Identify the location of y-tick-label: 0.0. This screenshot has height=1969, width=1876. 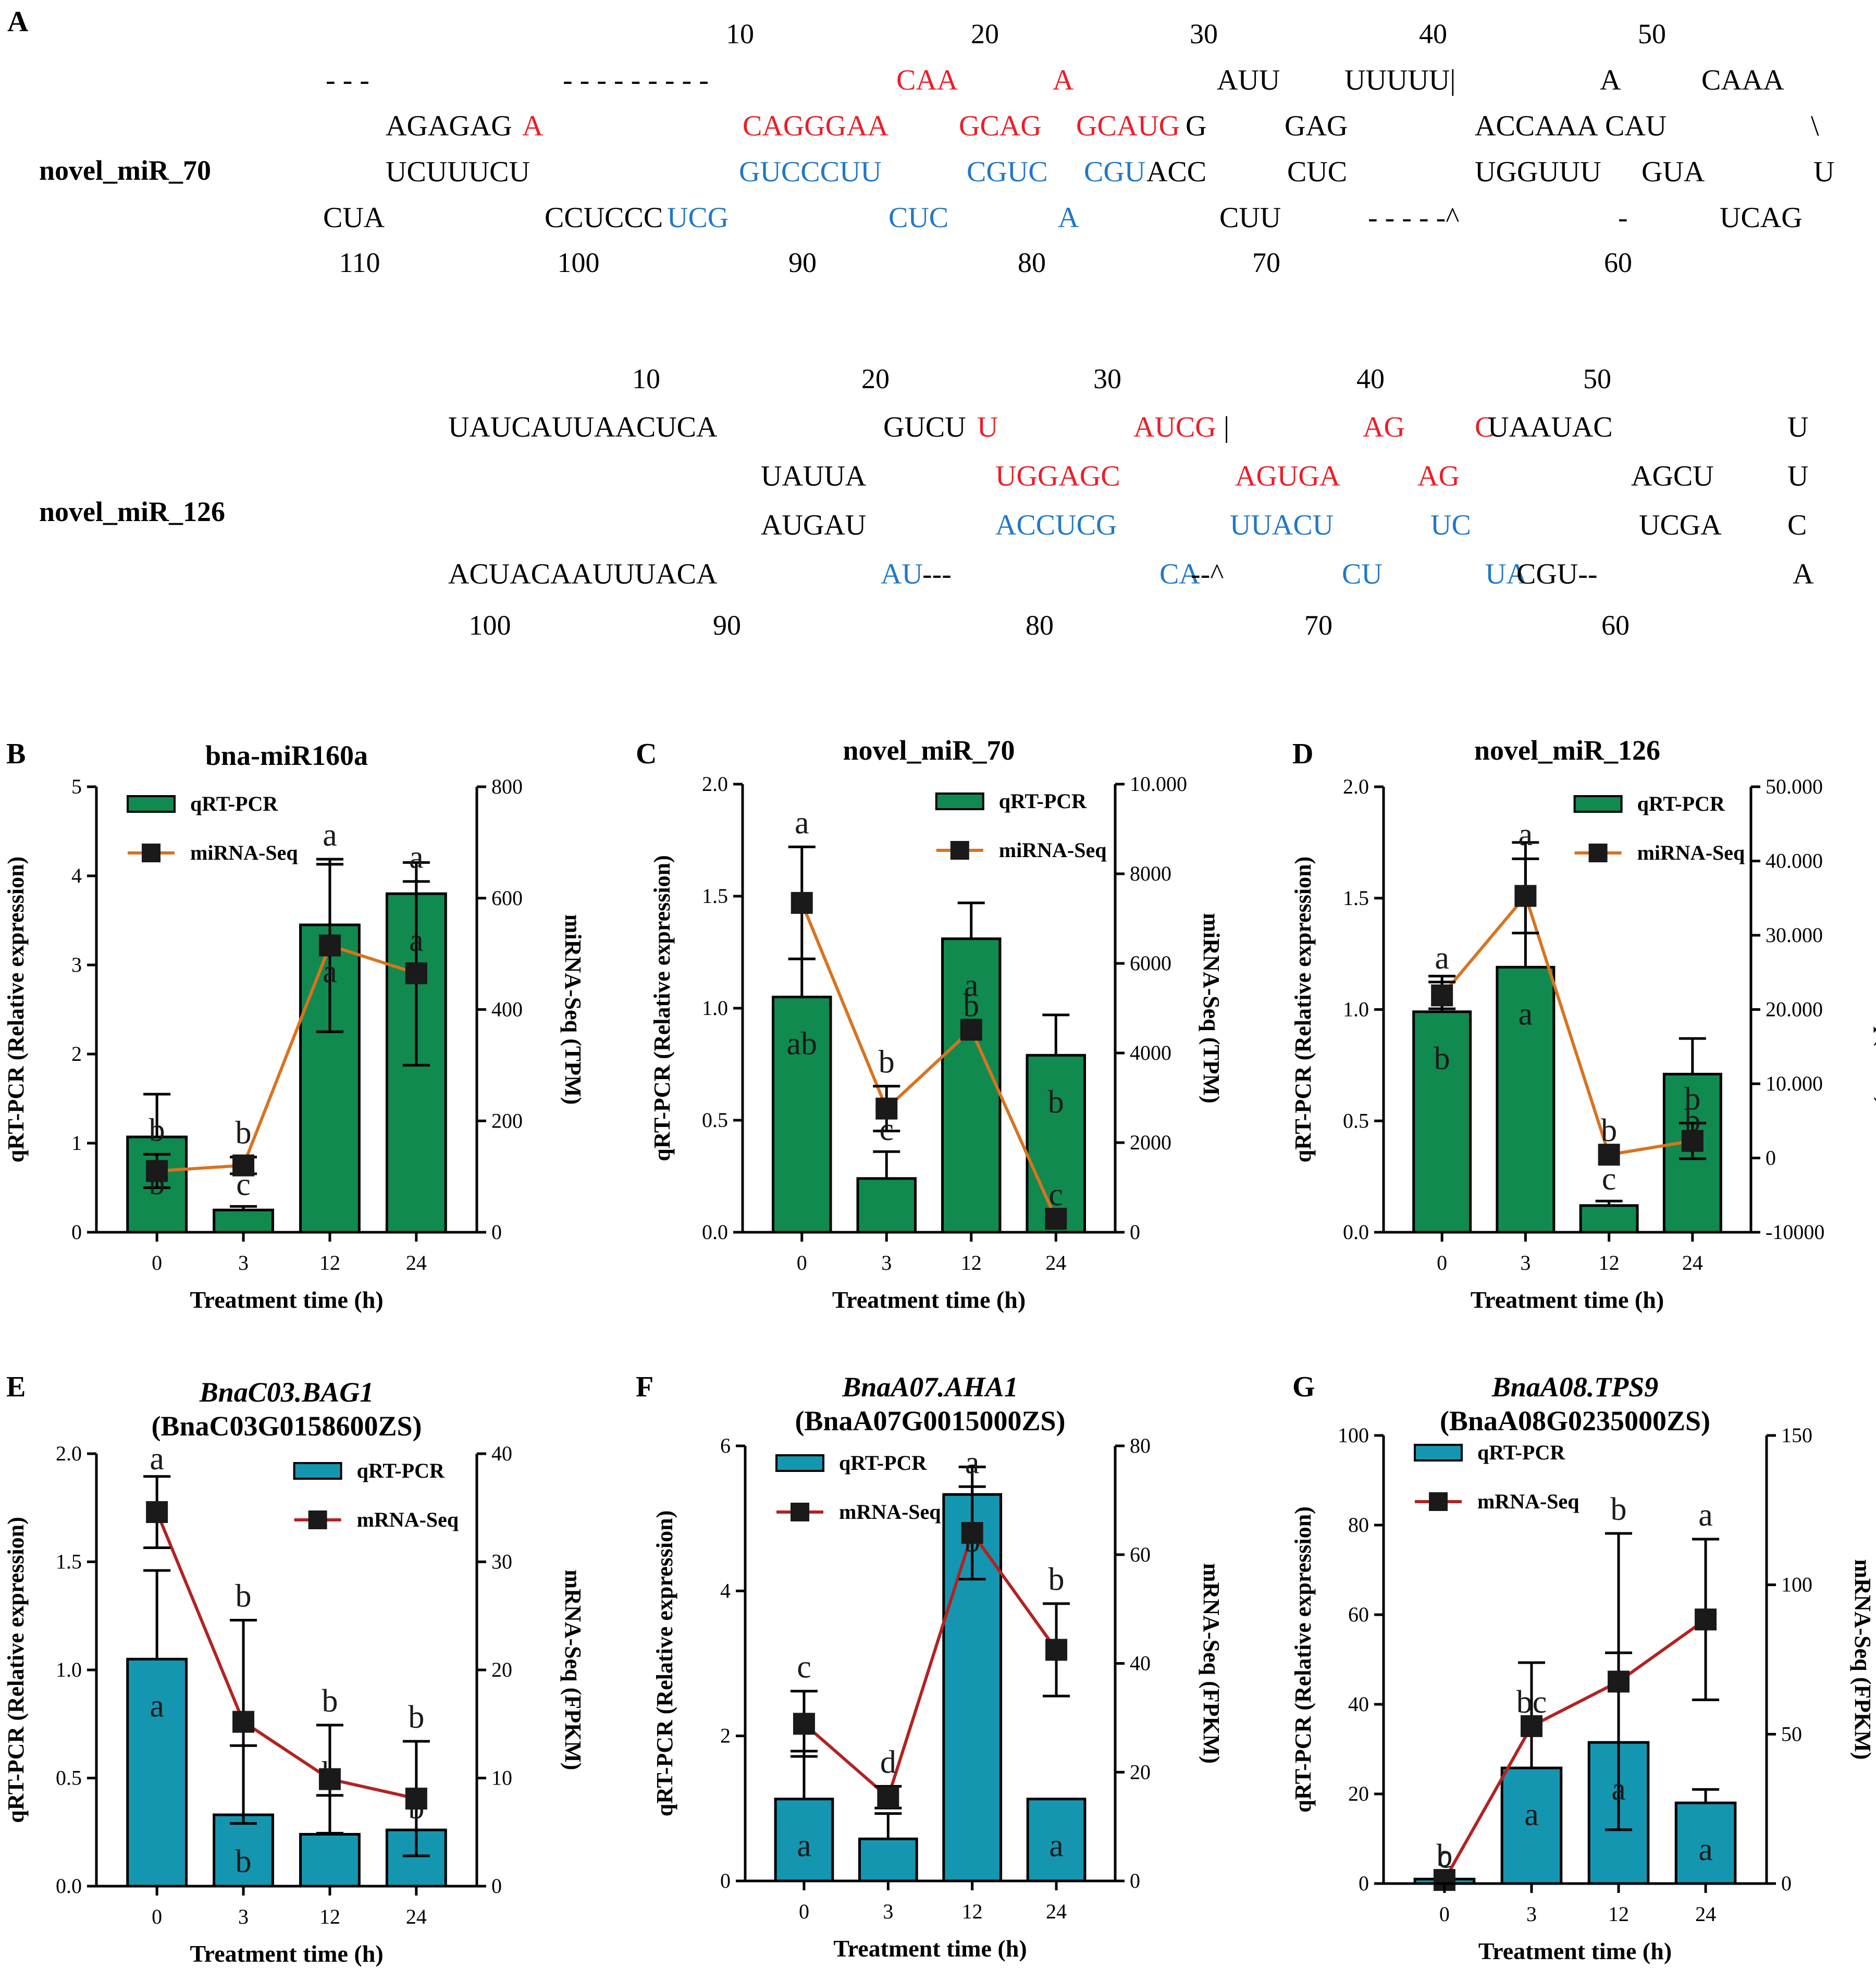
(715, 1232).